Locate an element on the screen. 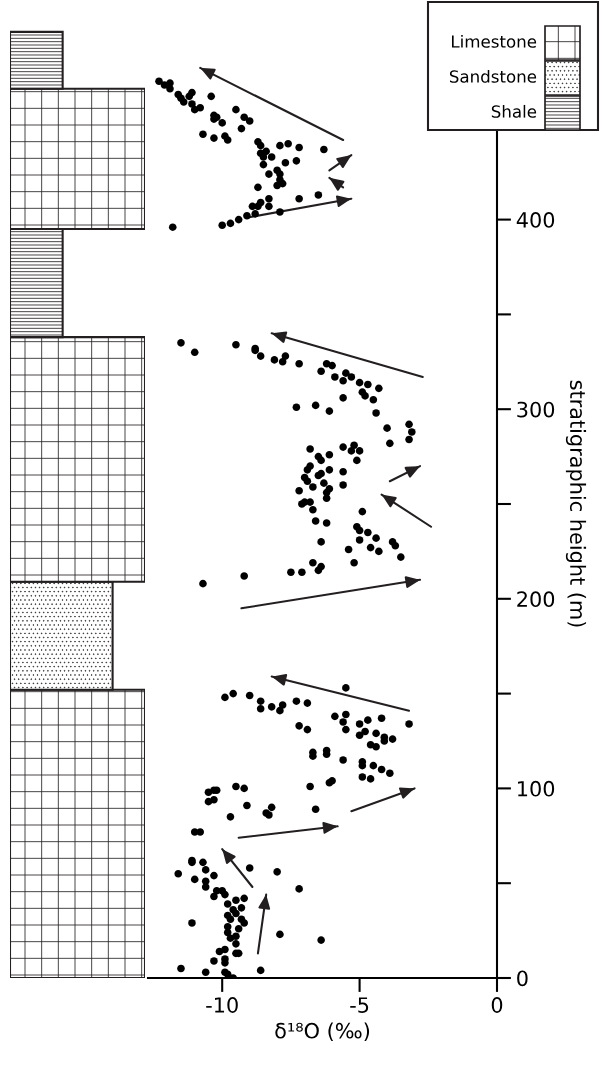 The width and height of the screenshot is (606, 1066). annotation: Limestone is located at coordinates (494, 41).